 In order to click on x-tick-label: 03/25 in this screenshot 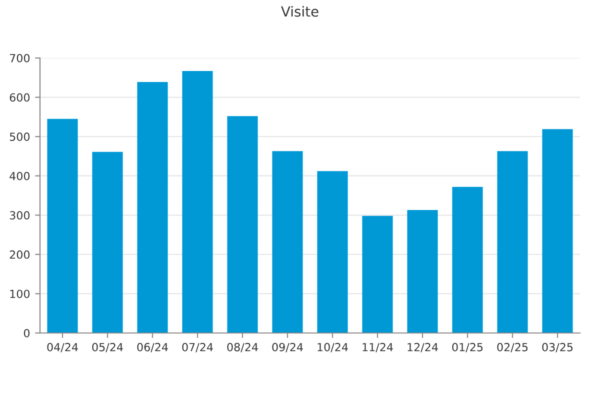, I will do `click(557, 347)`.